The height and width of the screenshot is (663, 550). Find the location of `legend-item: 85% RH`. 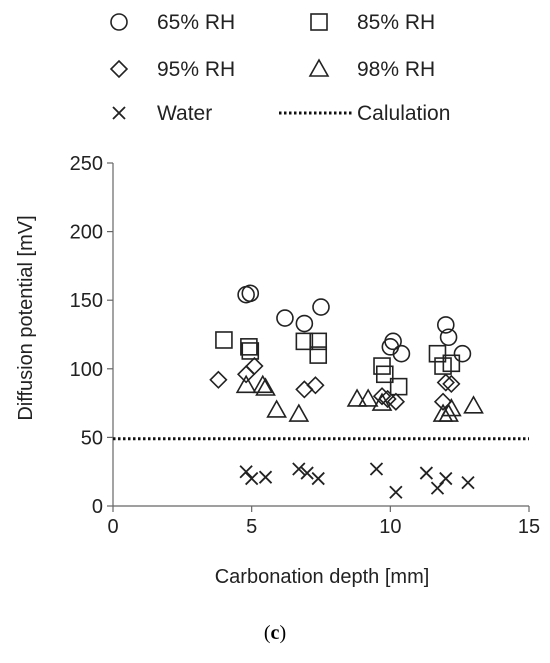

legend-item: 85% RH is located at coordinates (372, 22).